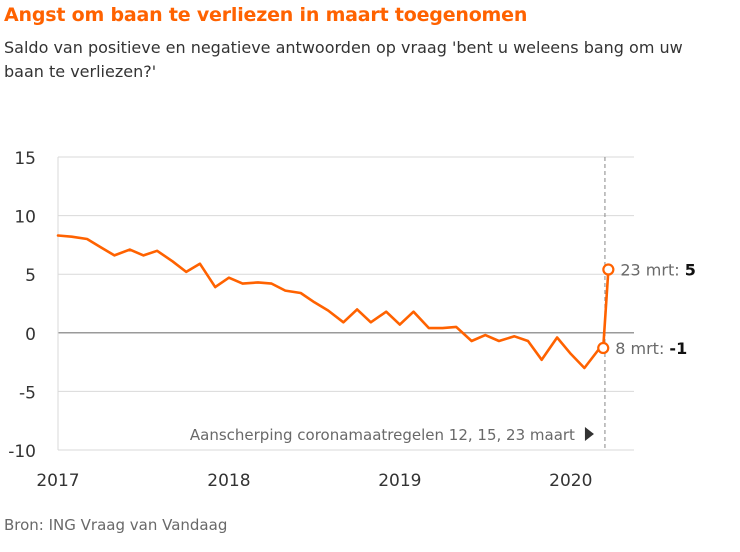 Image resolution: width=740 pixels, height=552 pixels. Describe the element at coordinates (652, 270) in the screenshot. I see `highlight-label-date: 23 mrt:` at that location.